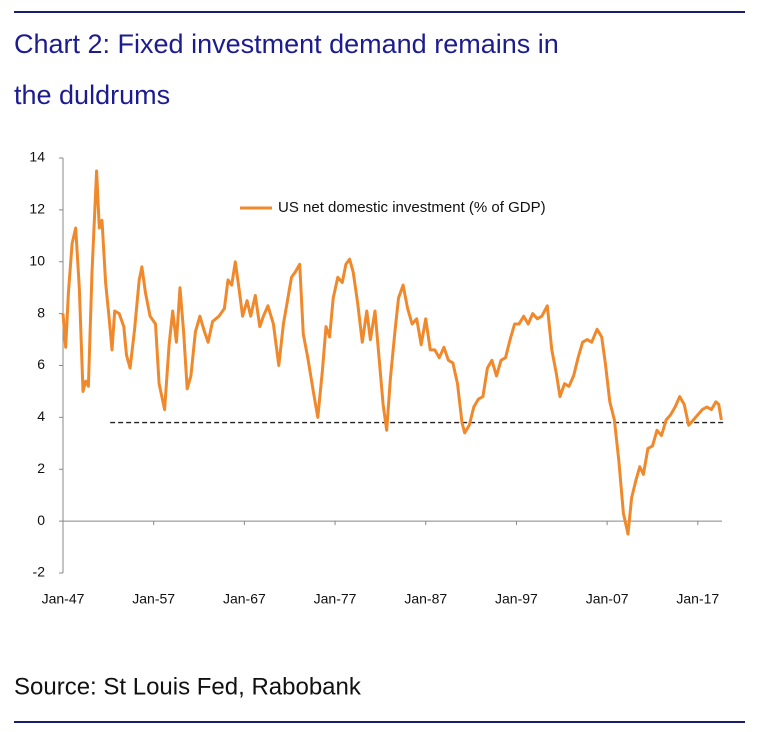  Describe the element at coordinates (41, 364) in the screenshot. I see `y-tick-label: 6` at that location.